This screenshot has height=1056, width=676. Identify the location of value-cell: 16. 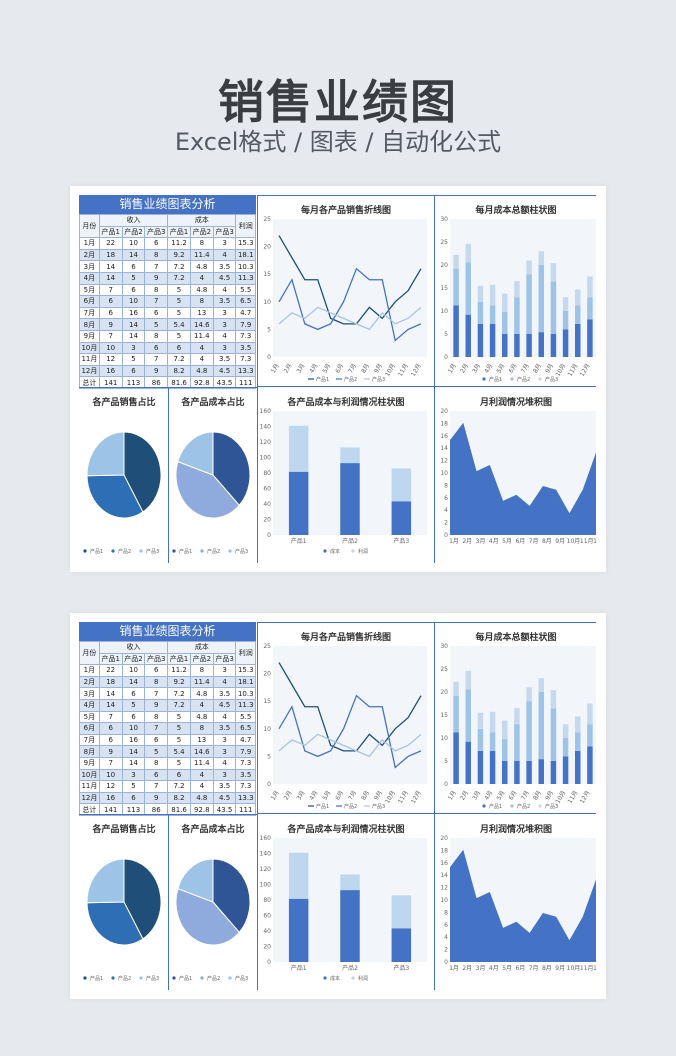
(110, 798).